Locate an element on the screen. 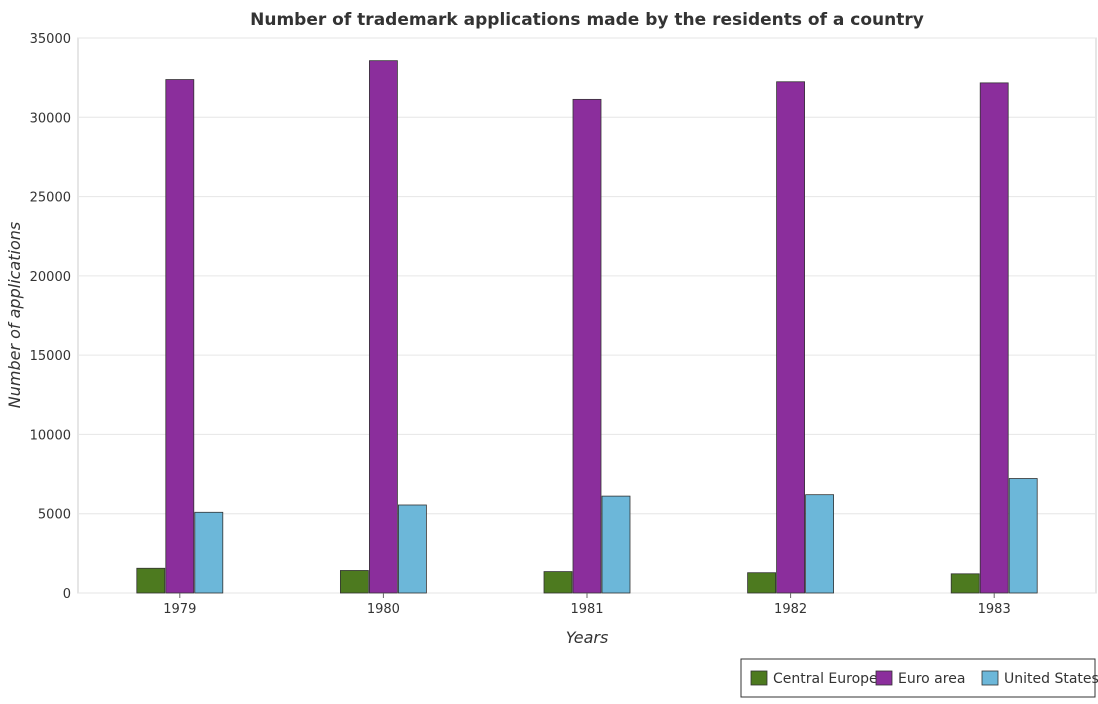 The height and width of the screenshot is (704, 1098). legend-label: Euro area is located at coordinates (931, 679).